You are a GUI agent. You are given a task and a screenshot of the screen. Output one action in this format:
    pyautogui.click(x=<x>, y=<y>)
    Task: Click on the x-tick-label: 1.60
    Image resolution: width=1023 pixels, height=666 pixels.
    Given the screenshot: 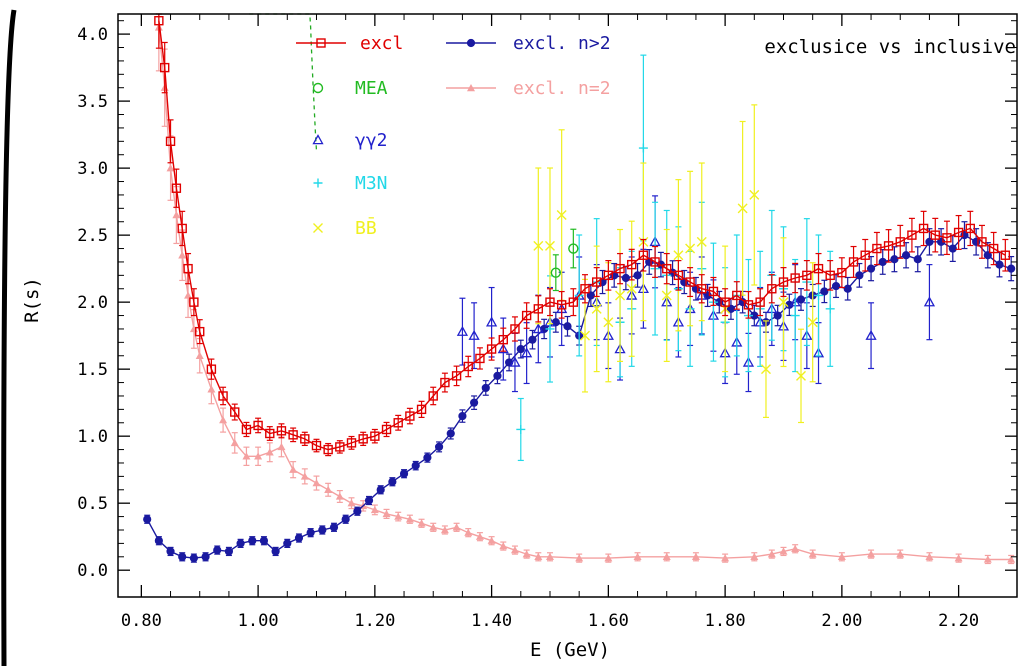 What is the action you would take?
    pyautogui.click(x=608, y=621)
    